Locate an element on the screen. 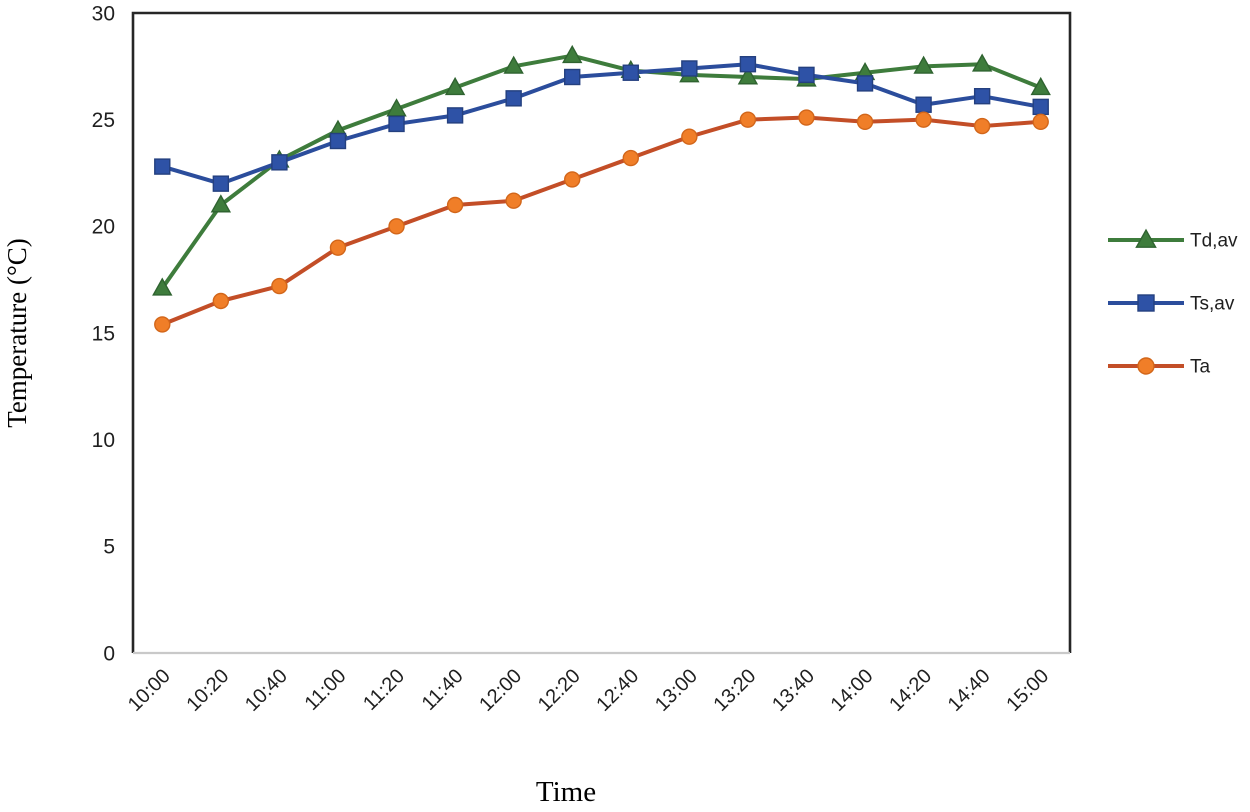 Image resolution: width=1250 pixels, height=812 pixels. x-tick-label: 12:20 is located at coordinates (559, 690).